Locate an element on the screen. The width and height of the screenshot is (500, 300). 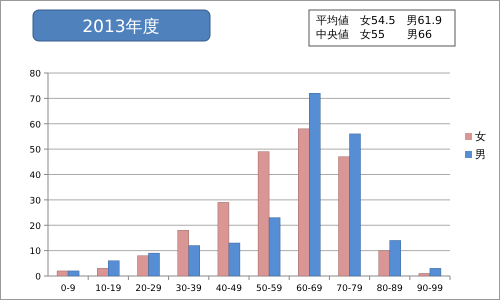
y-tick-label: 50 is located at coordinates (36, 151).